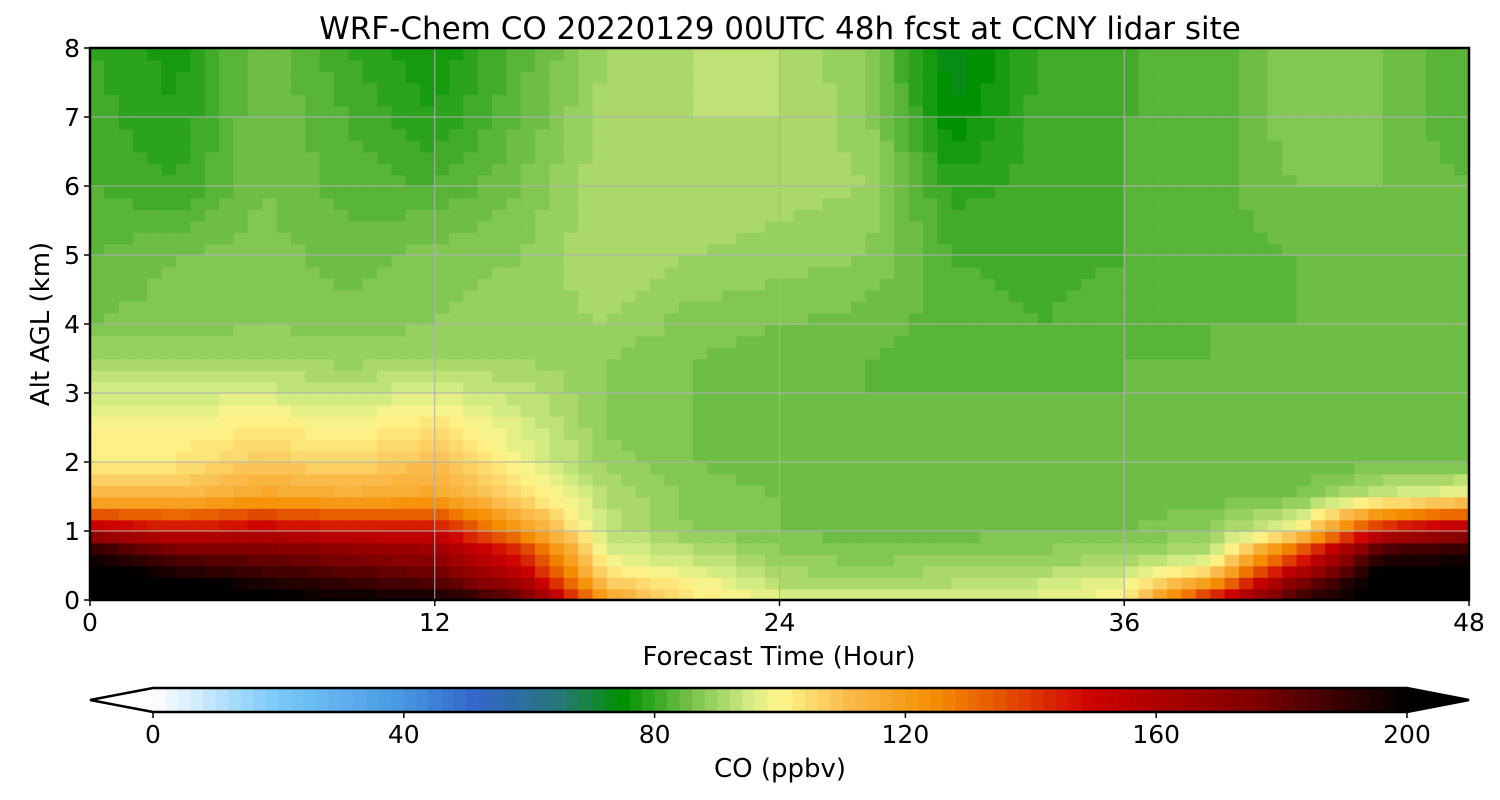 Image resolution: width=1500 pixels, height=800 pixels. Describe the element at coordinates (72, 393) in the screenshot. I see `y-tick-label: 3` at that location.